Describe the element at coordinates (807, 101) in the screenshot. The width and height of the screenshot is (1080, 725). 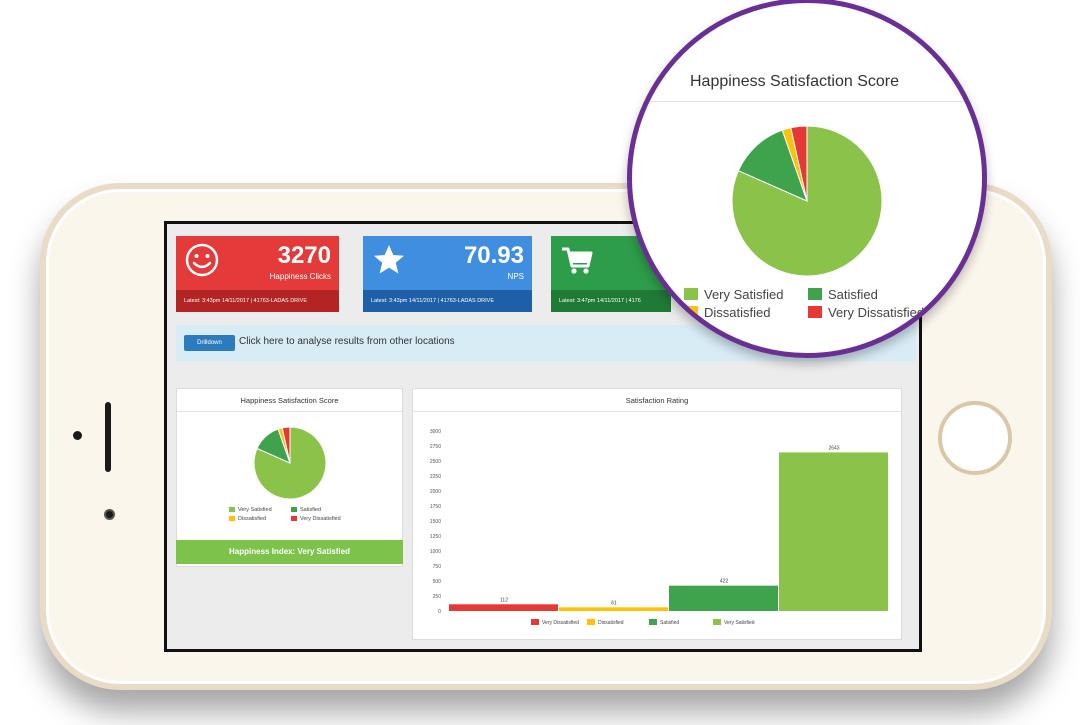
I see `zoom-divider` at that location.